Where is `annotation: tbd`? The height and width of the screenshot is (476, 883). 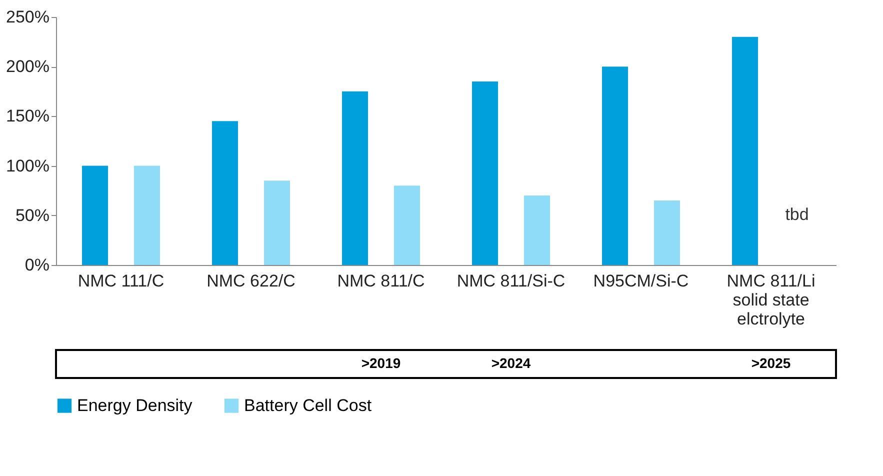
annotation: tbd is located at coordinates (797, 214).